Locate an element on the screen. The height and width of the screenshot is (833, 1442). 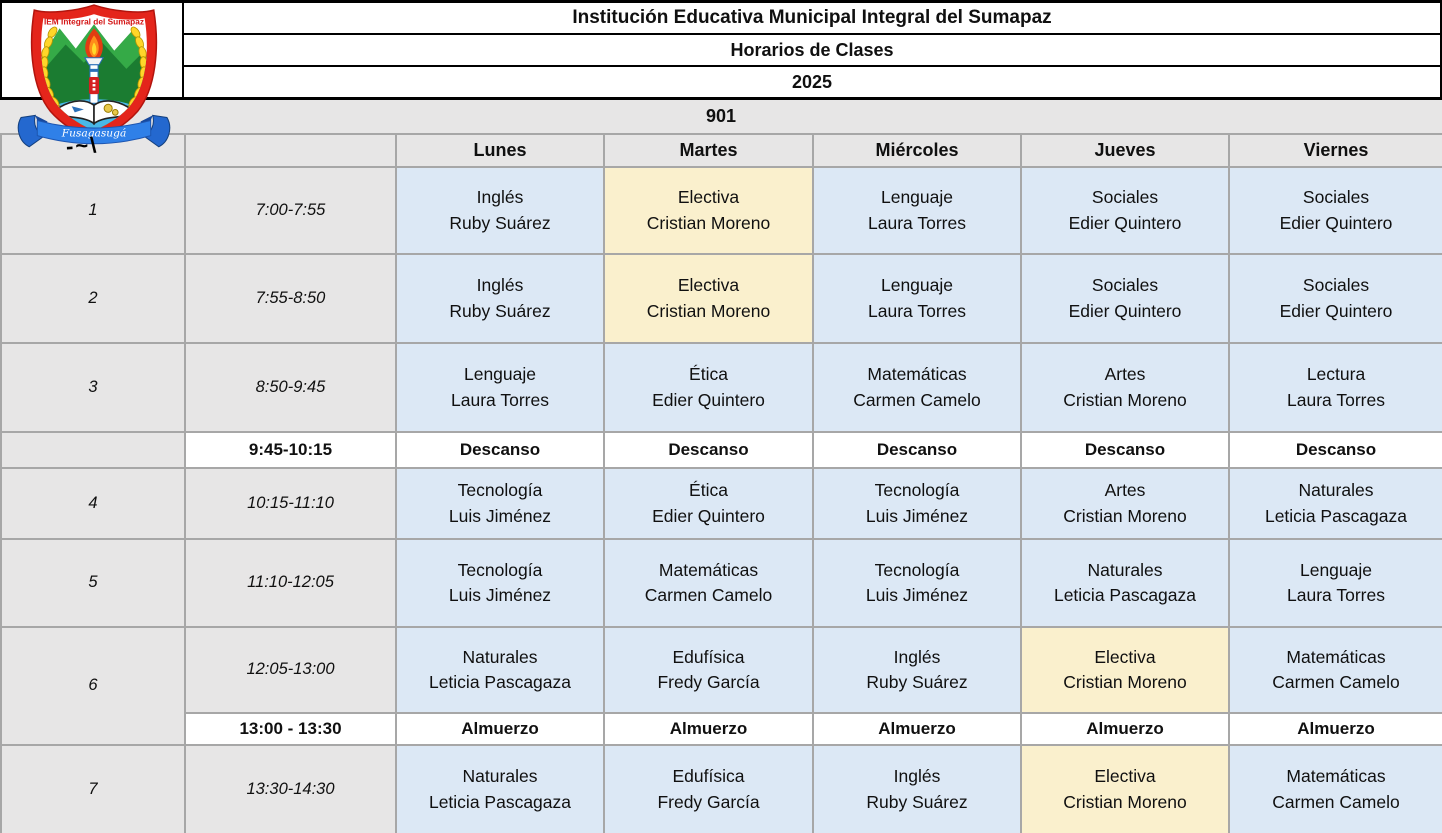
school-logo: IEM Integral del Sumapaz Fusagasugá is located at coordinates (94, 76).